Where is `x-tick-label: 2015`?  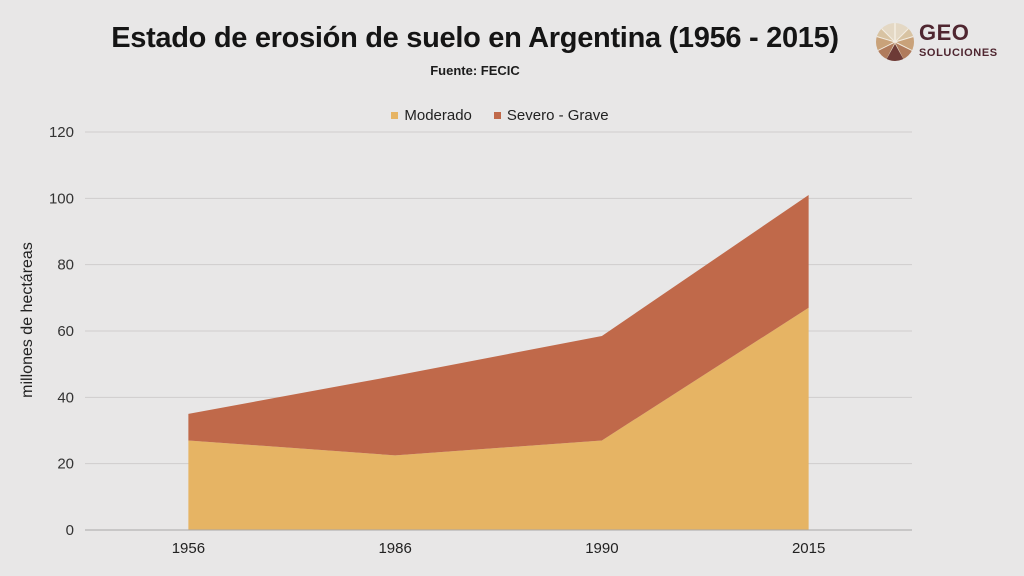 x-tick-label: 2015 is located at coordinates (808, 548).